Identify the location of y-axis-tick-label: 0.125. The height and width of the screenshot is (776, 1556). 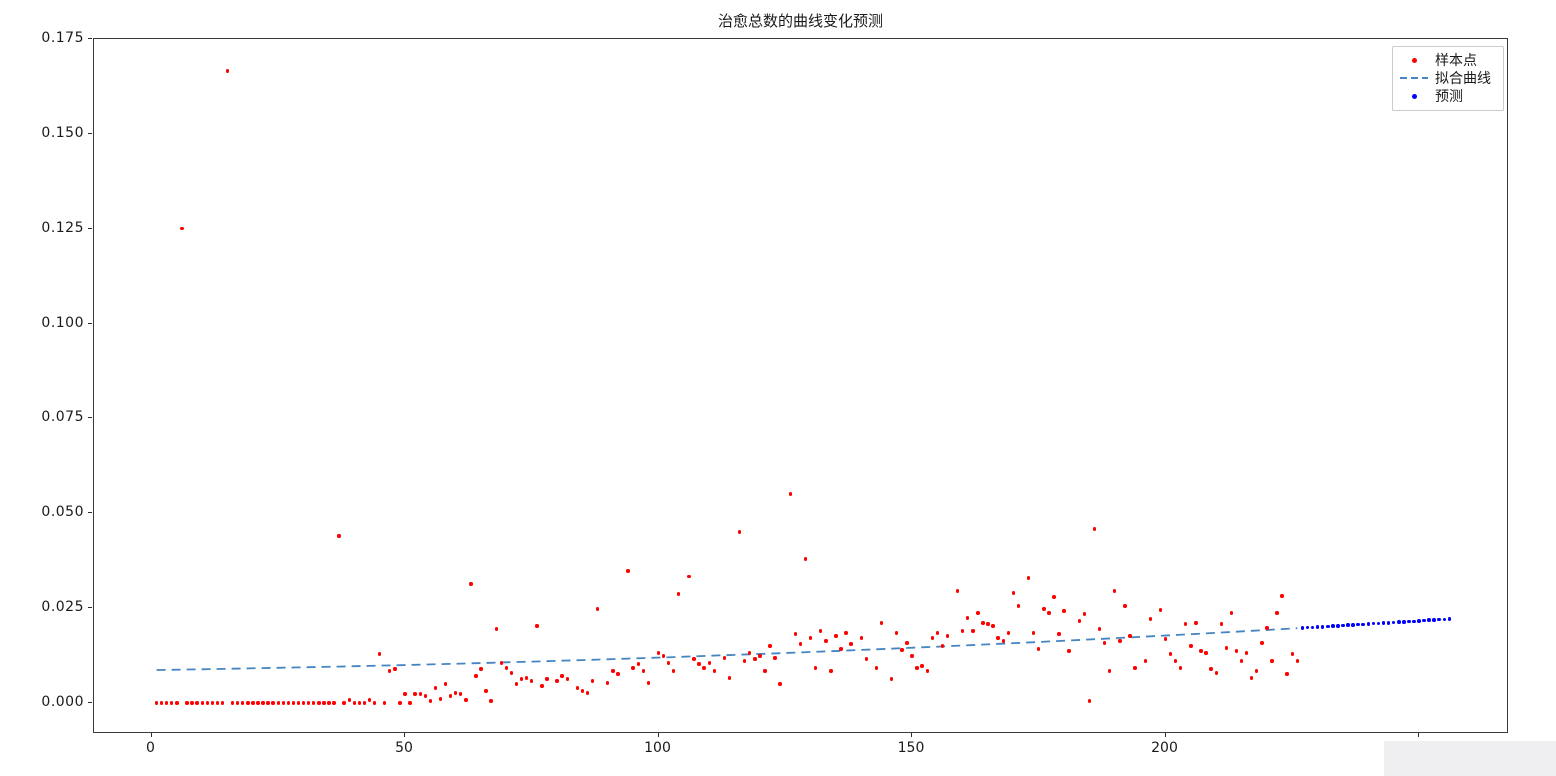
(62, 227).